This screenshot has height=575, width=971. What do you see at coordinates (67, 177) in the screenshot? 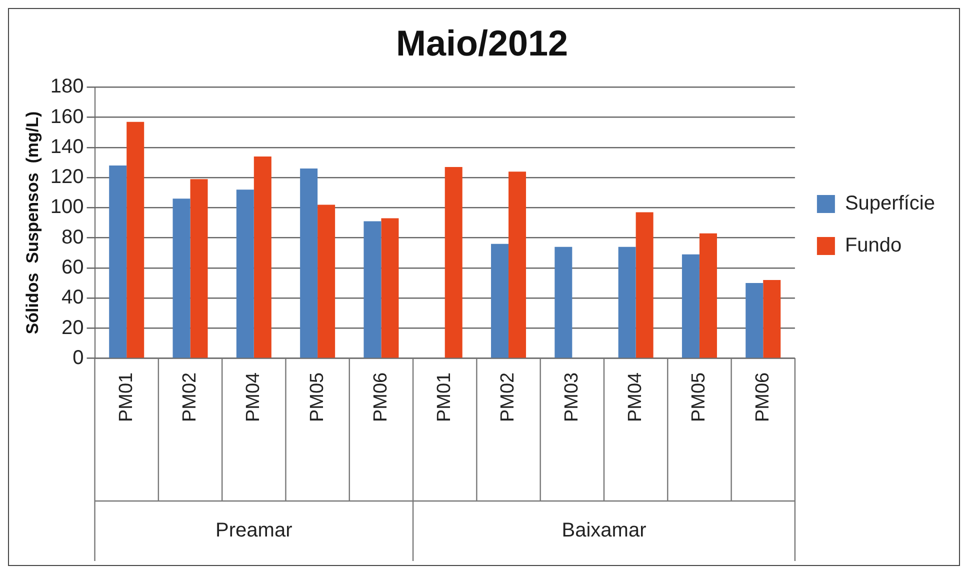
I see `y-tick-label: 120` at bounding box center [67, 177].